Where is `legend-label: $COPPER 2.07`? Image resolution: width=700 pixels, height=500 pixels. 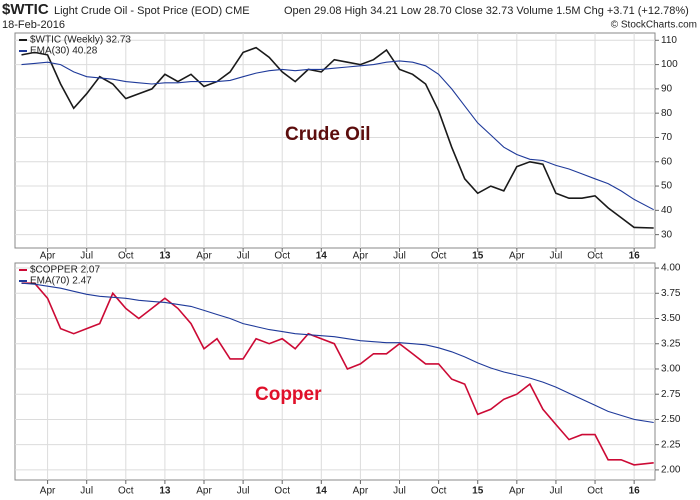
legend-label: $COPPER 2.07 is located at coordinates (65, 270).